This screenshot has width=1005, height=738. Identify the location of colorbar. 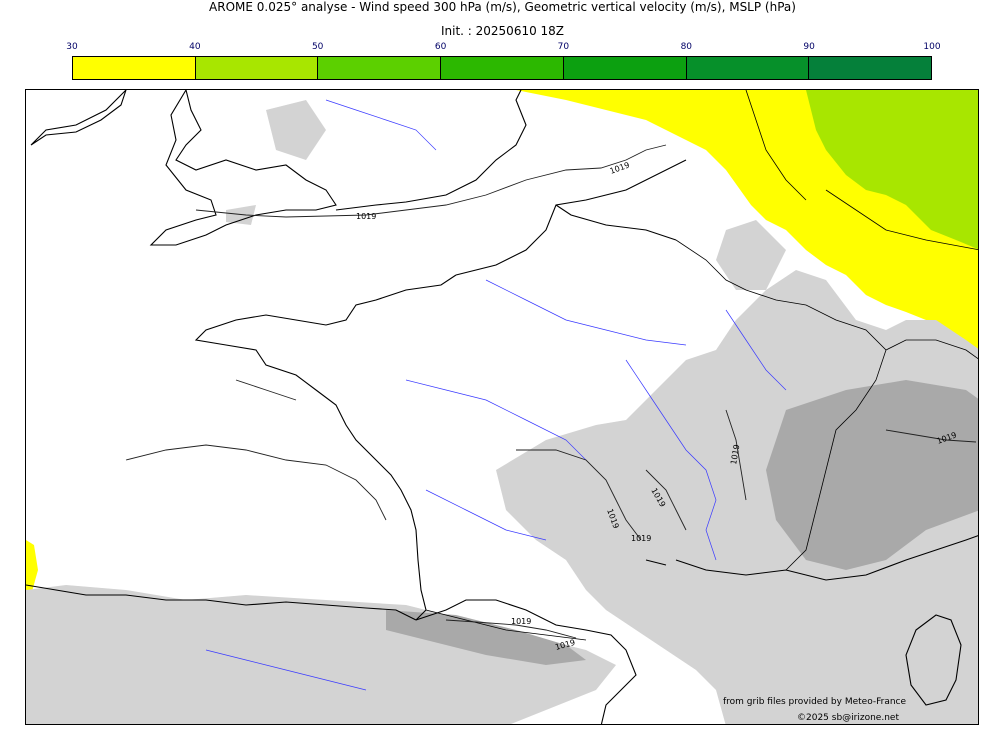
(502, 68).